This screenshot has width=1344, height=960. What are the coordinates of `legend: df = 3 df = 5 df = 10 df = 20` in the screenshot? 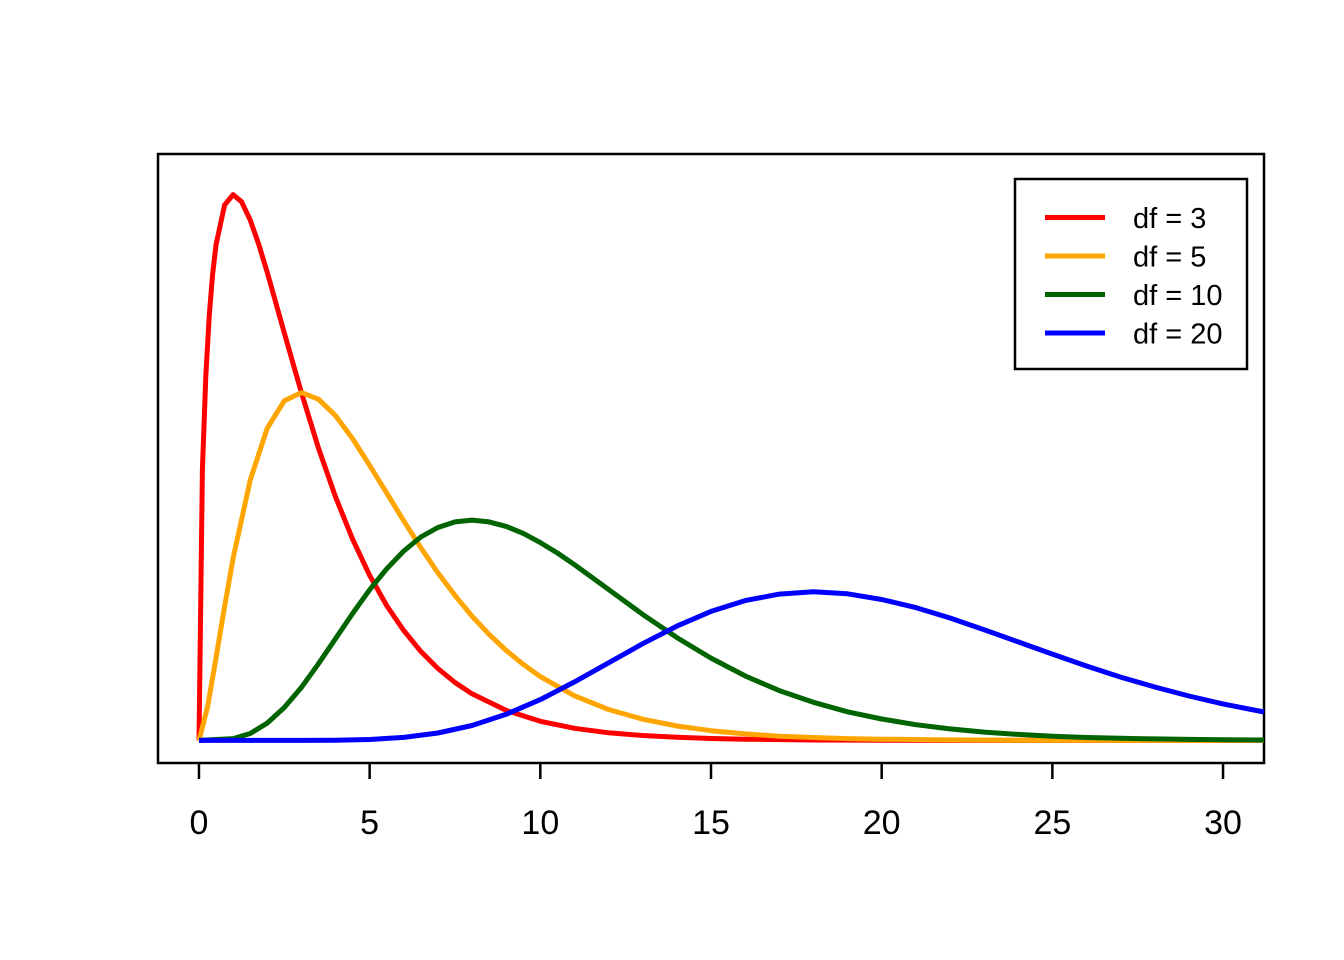 It's located at (1131, 274).